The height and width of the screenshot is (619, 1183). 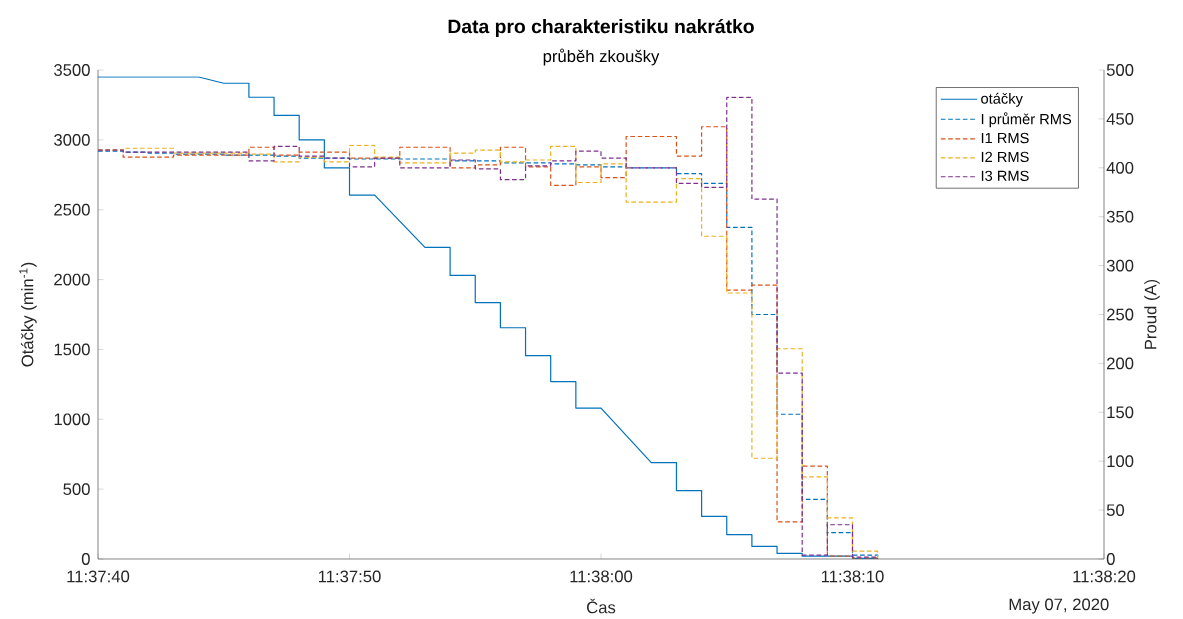 What do you see at coordinates (349, 576) in the screenshot?
I see `x-tick-label: 11:37:50` at bounding box center [349, 576].